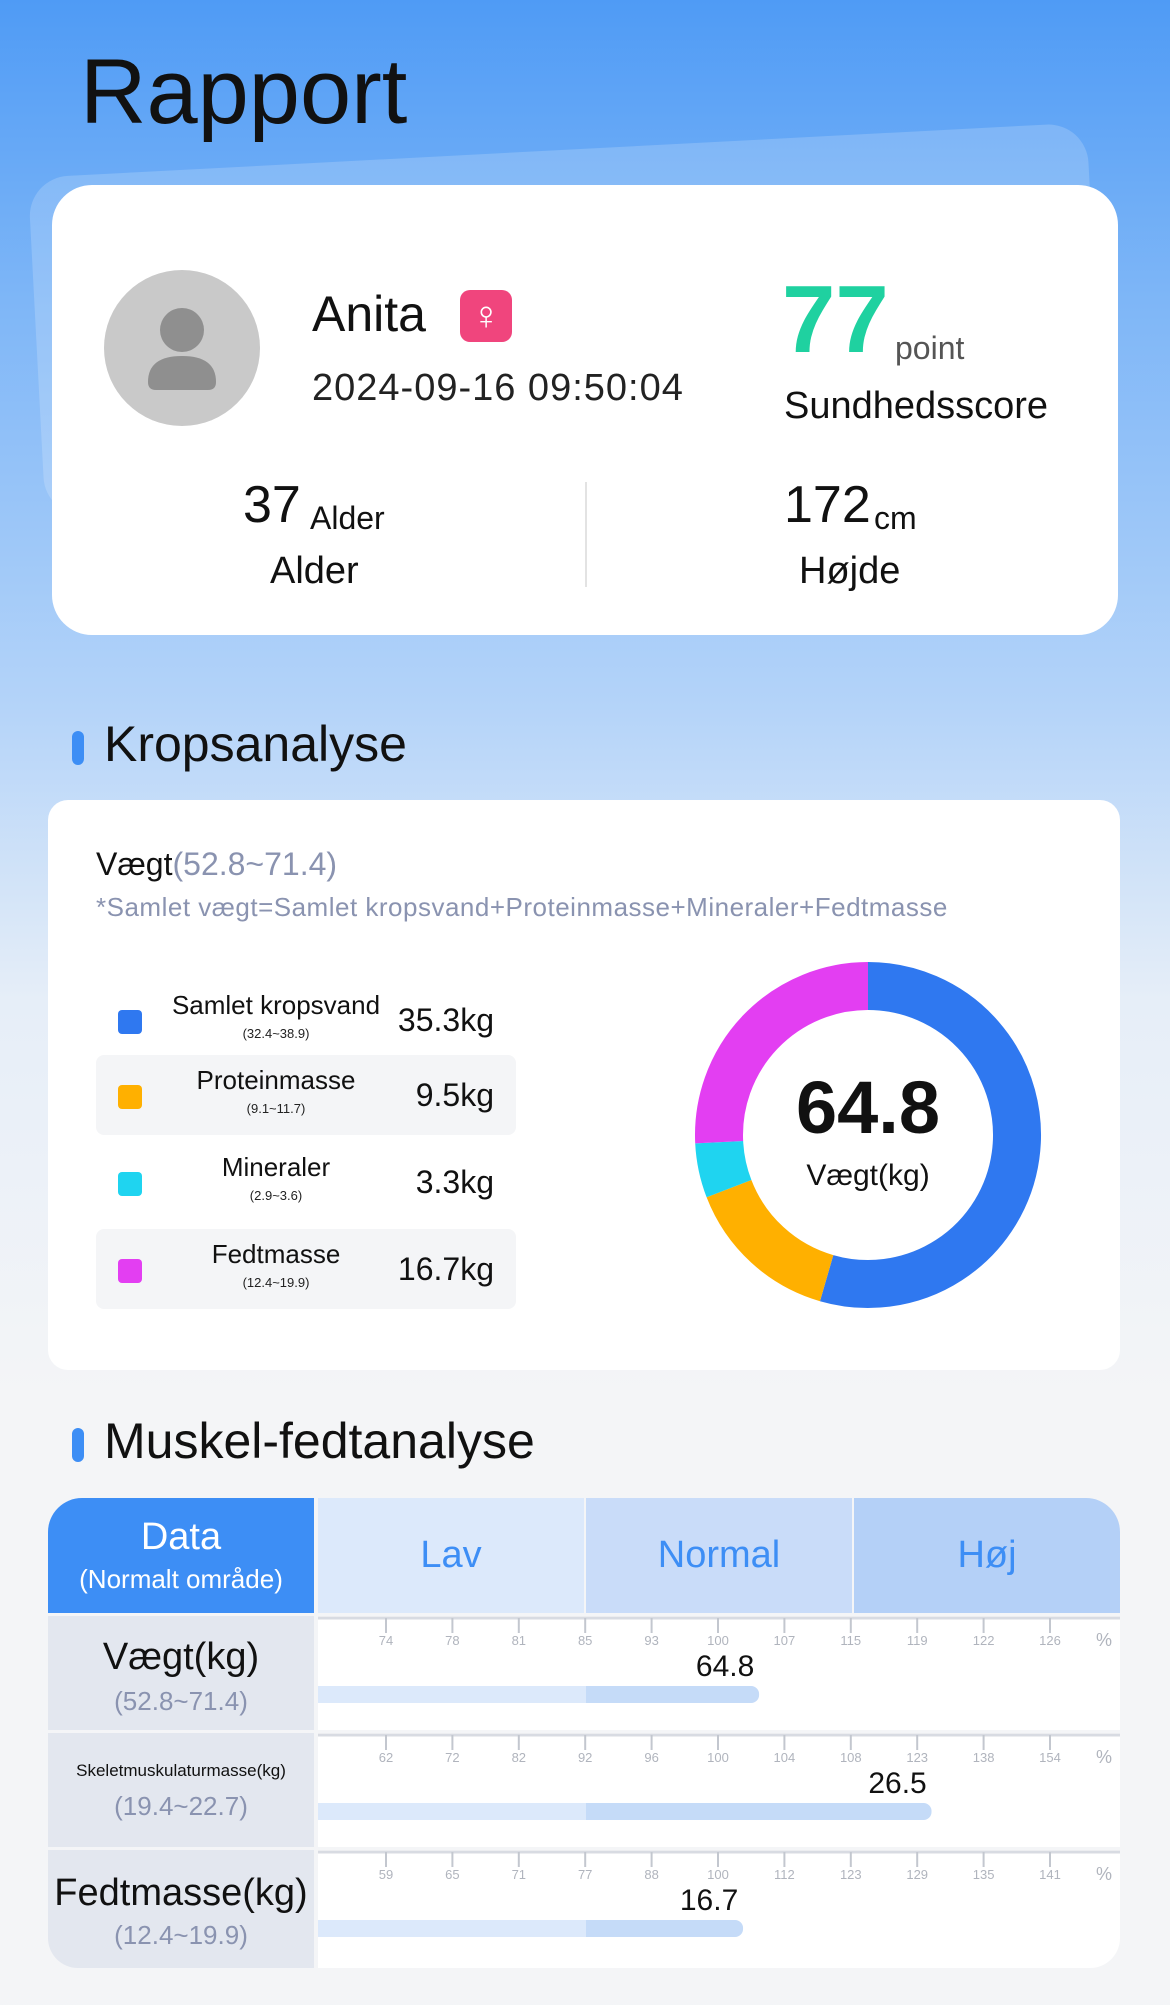 This screenshot has height=2005, width=1170. Describe the element at coordinates (785, 1640) in the screenshot. I see `gauge-tick-label: 107` at that location.